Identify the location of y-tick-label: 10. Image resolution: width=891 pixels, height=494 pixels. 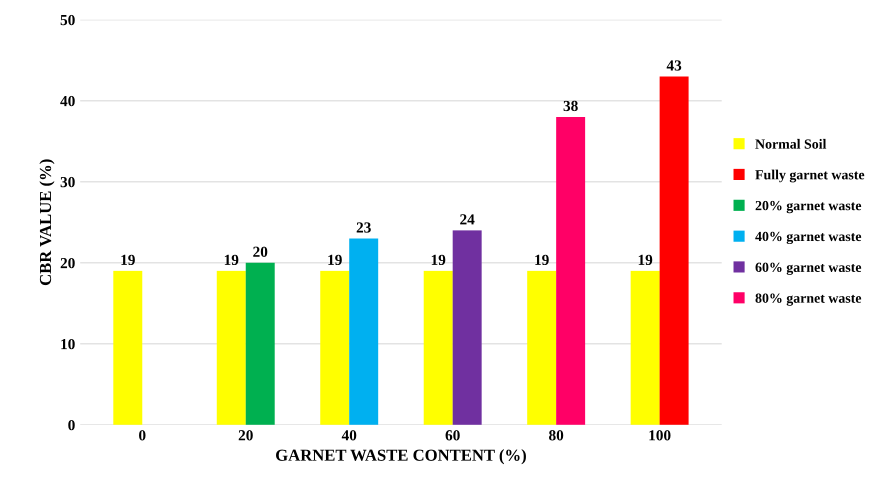
(68, 344).